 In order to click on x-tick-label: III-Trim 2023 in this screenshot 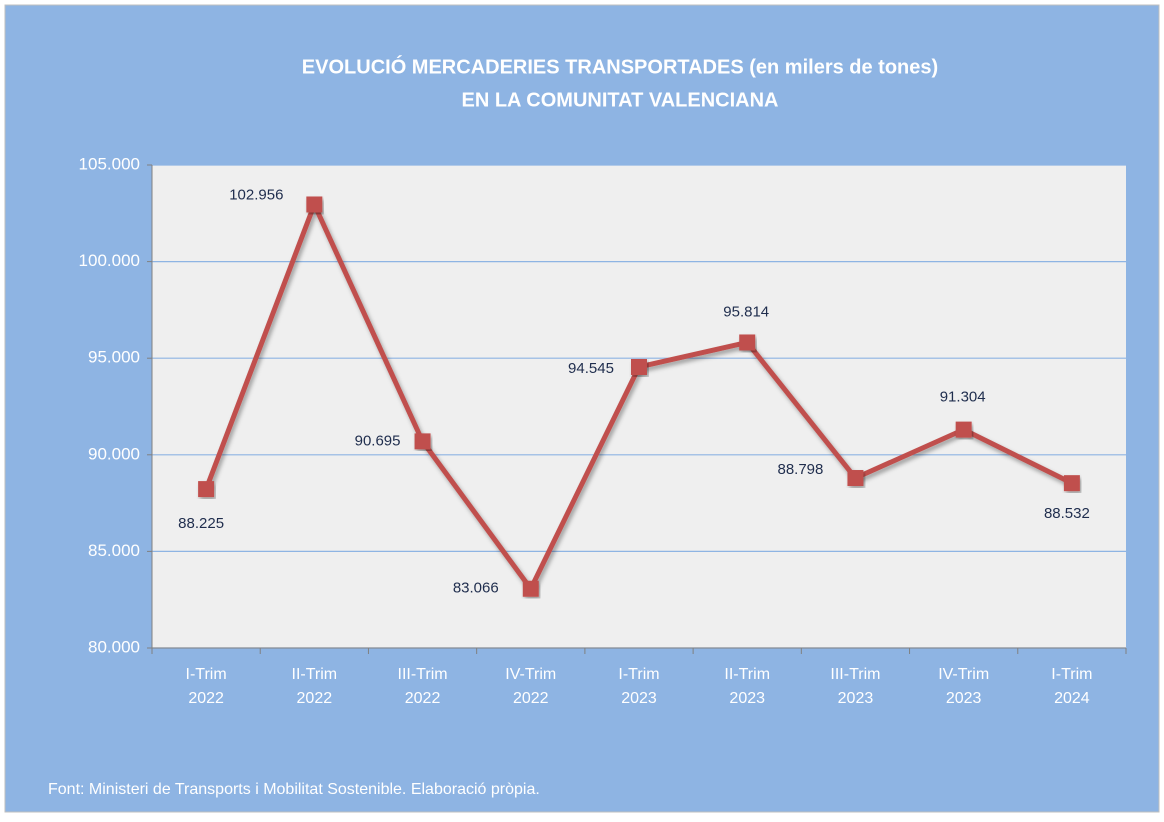, I will do `click(855, 686)`.